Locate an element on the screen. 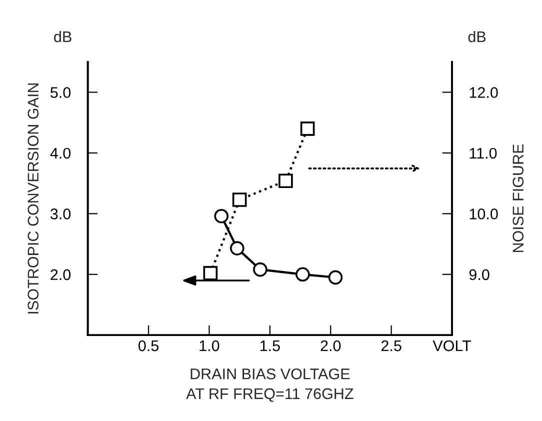 This screenshot has width=542, height=421. x-tick-label: 0.5 is located at coordinates (148, 346).